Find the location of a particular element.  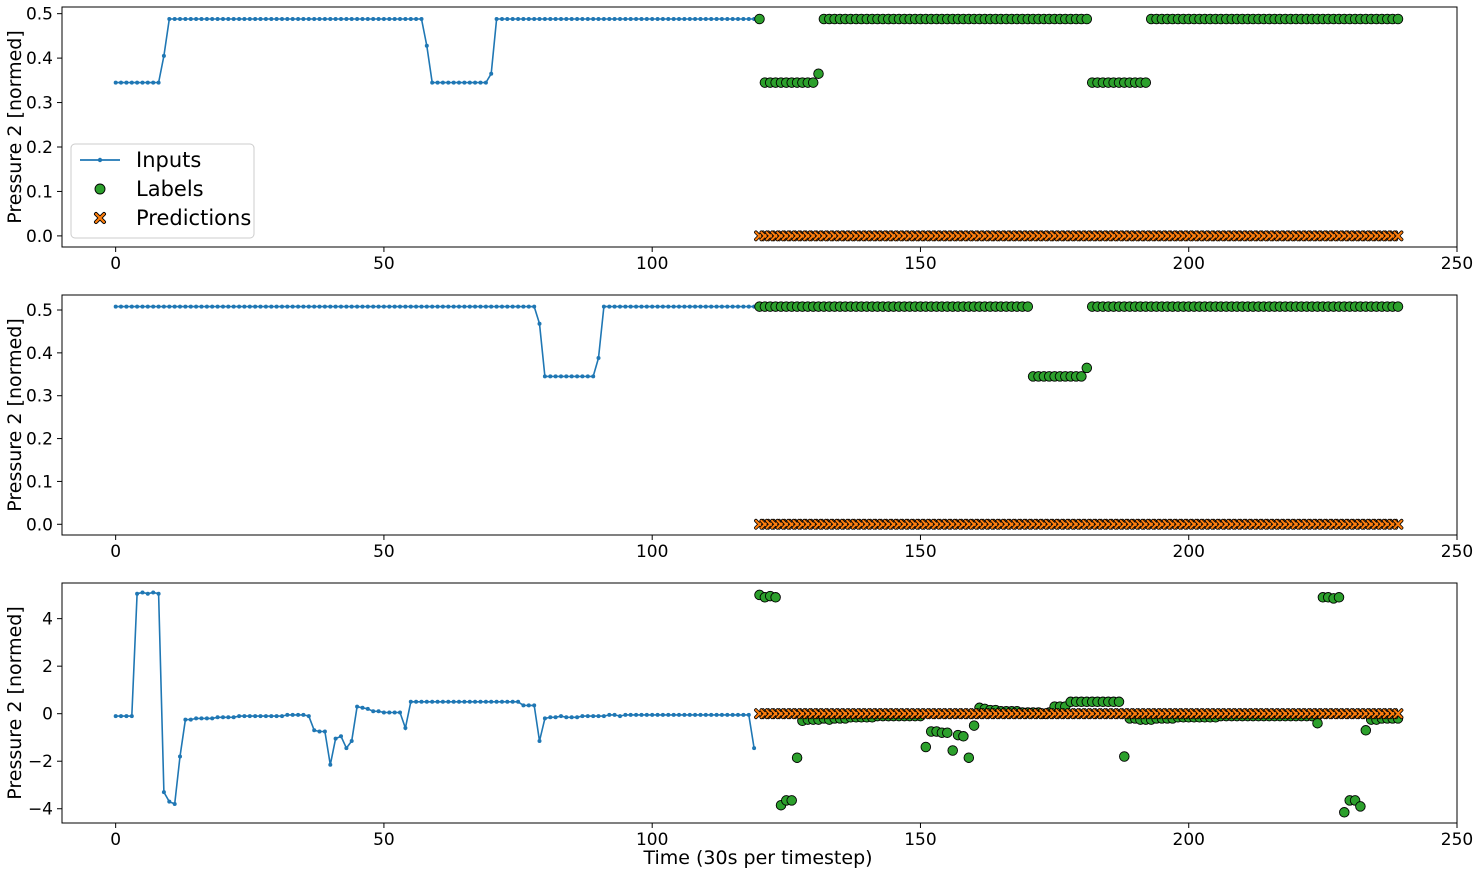

x-tick-label: 150 is located at coordinates (920, 264).